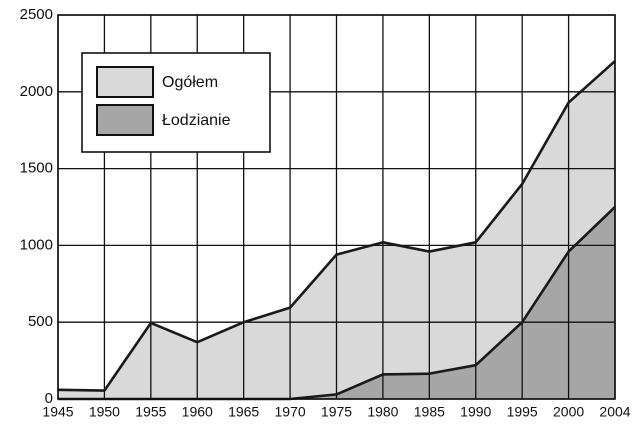  Describe the element at coordinates (36, 168) in the screenshot. I see `y-tick-label: 1500` at that location.